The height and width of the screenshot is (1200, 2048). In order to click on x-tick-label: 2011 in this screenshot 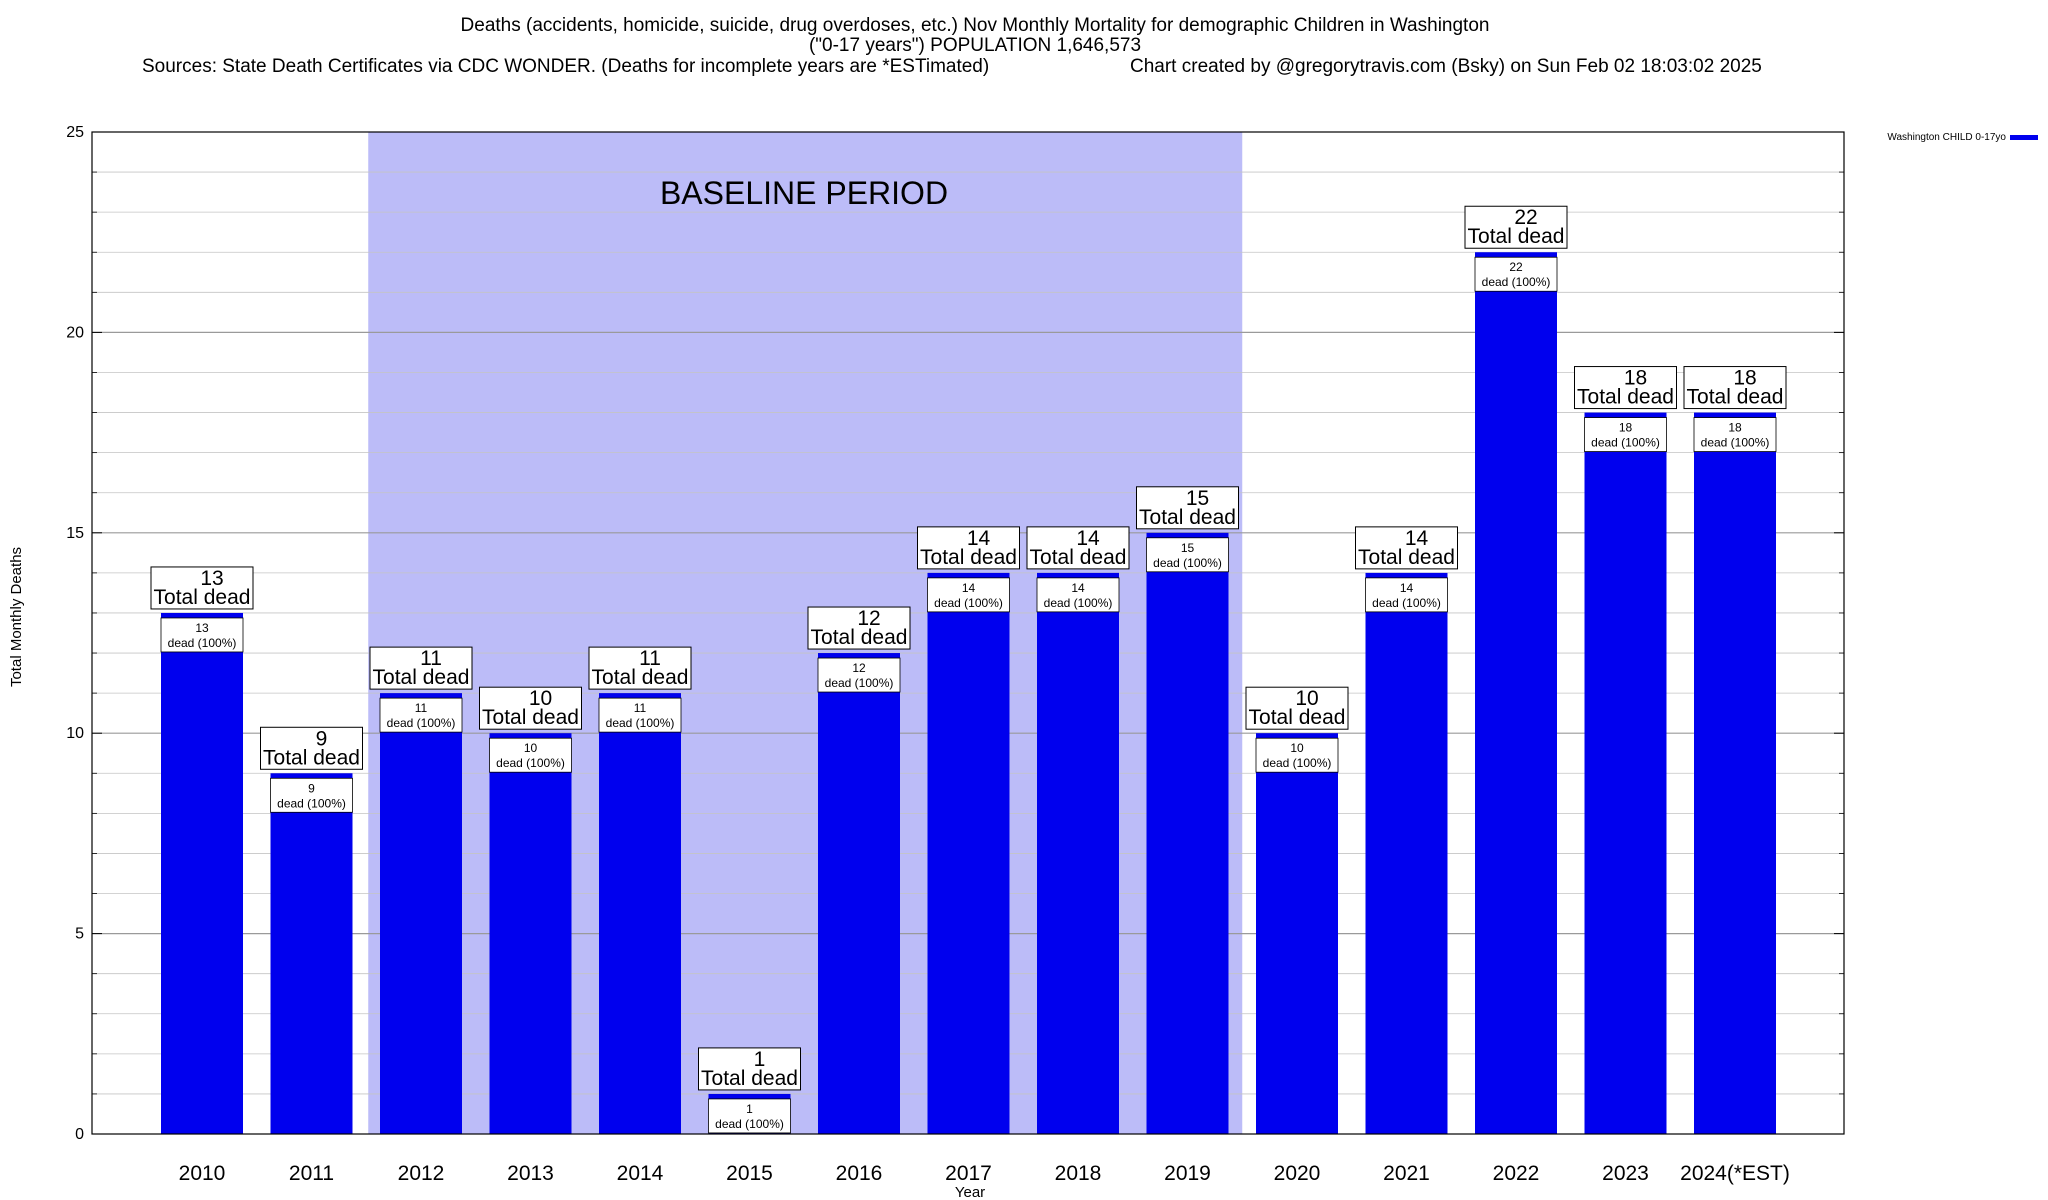, I will do `click(311, 1173)`.